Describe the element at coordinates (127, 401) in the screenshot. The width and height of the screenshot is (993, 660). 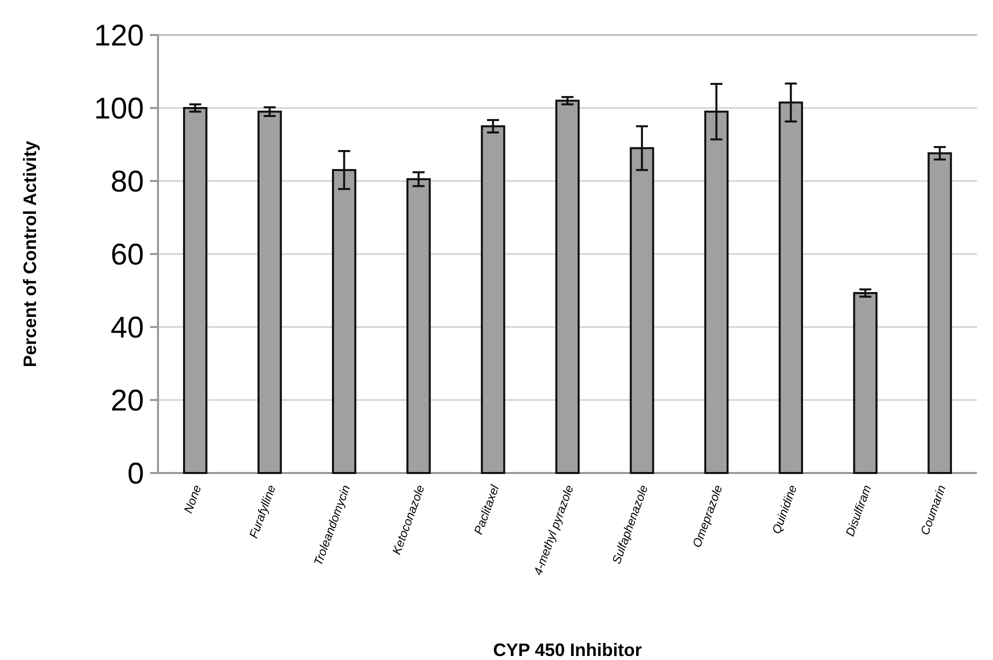
I see `y-tick-label: 20` at that location.